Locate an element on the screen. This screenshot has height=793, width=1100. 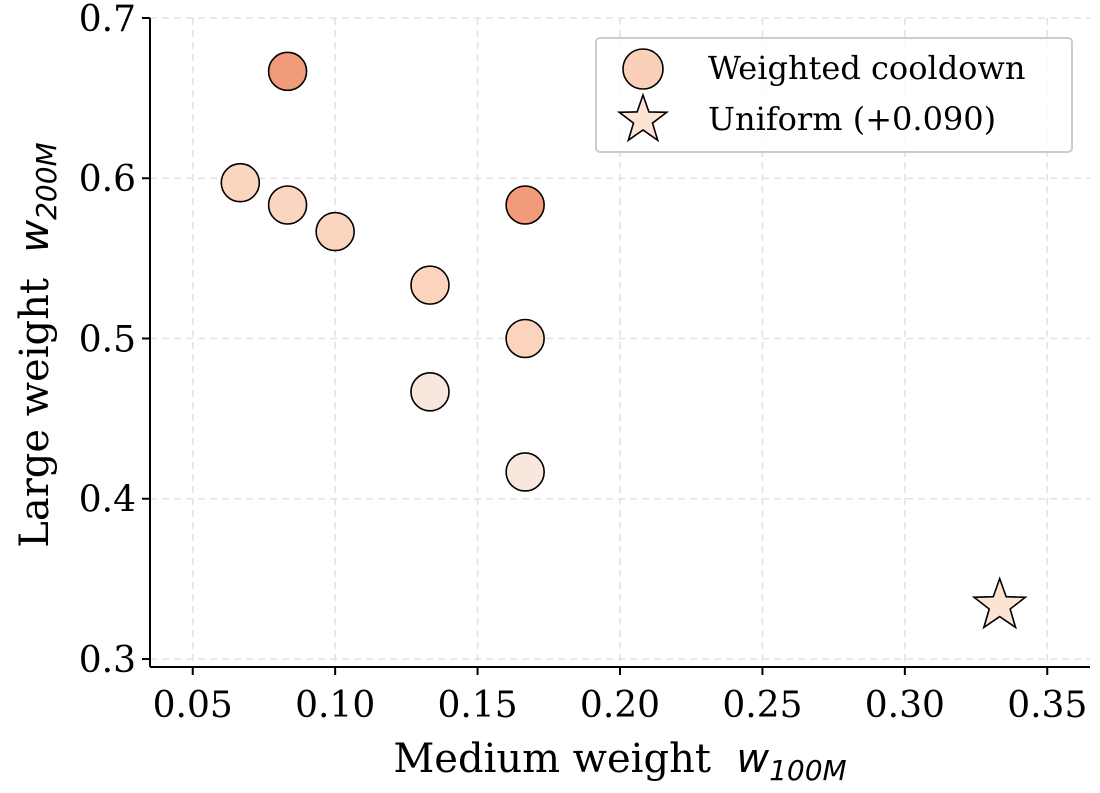
y-axis-variable: w is located at coordinates (35, 236).